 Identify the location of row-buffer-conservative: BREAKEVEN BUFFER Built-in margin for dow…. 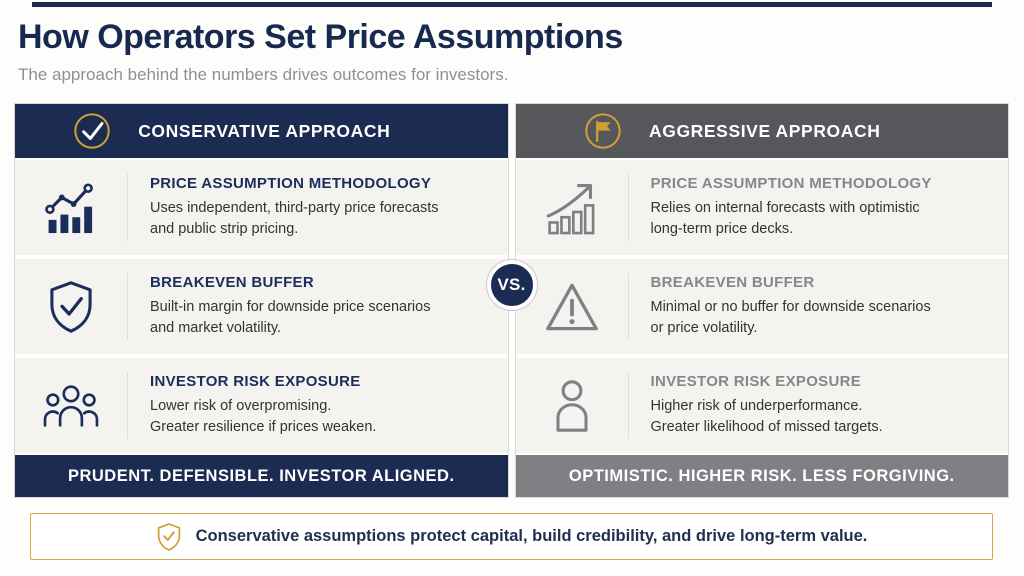
(261, 306).